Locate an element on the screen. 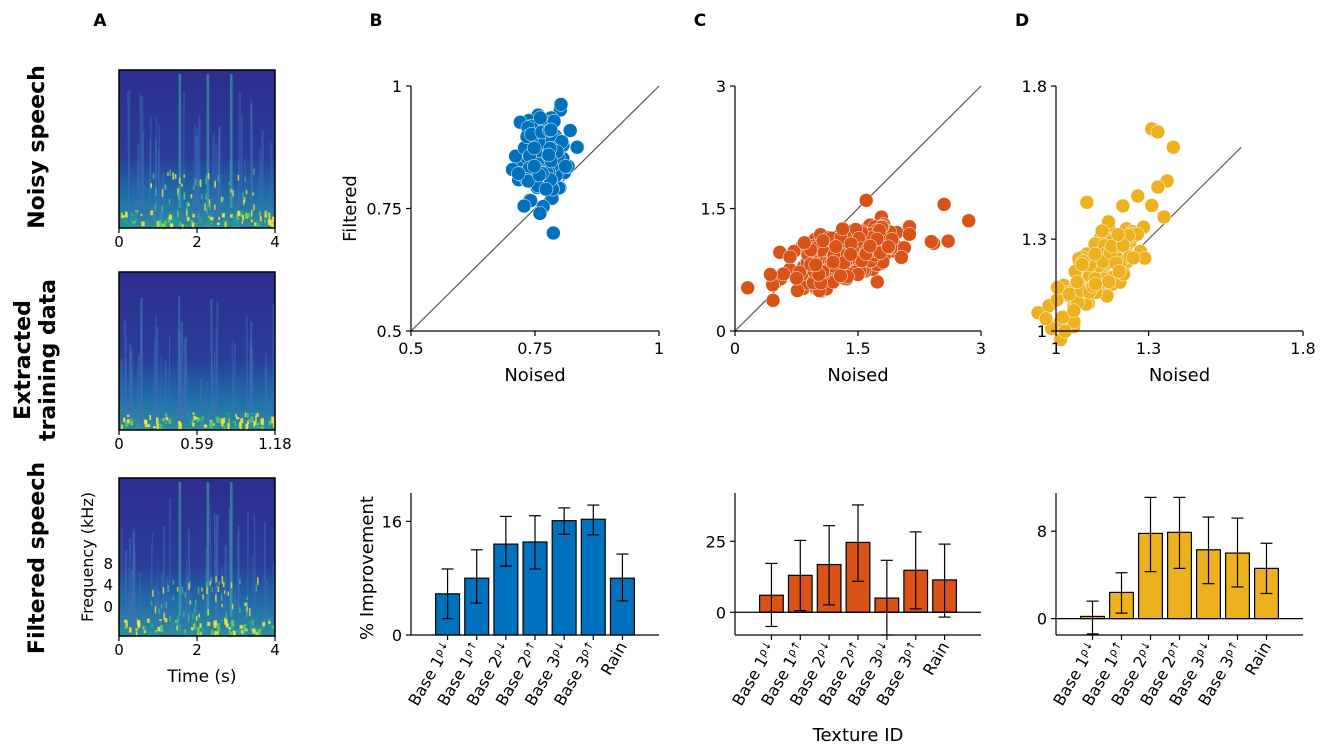 This screenshot has height=749, width=1325. x-tick-label: 1.3 is located at coordinates (1148, 348).